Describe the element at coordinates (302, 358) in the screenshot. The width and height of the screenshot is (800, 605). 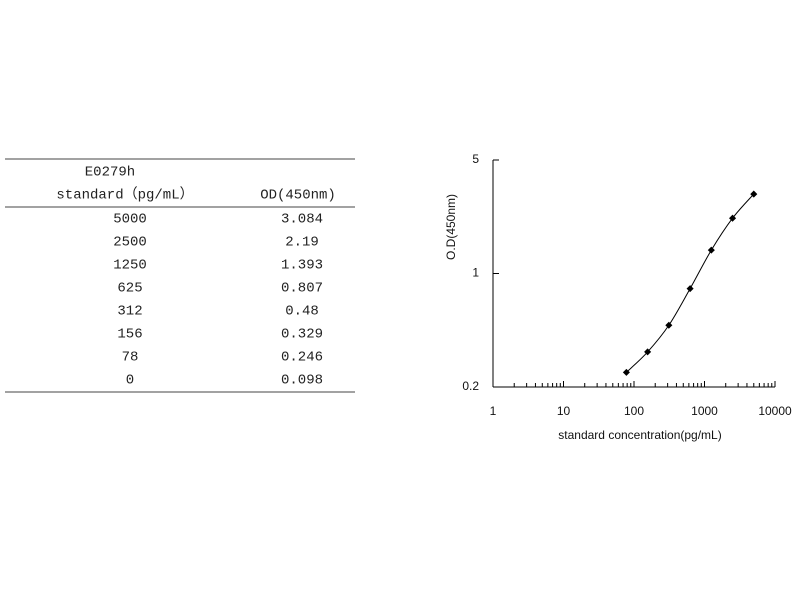
I see `table-cell: 0.246` at that location.